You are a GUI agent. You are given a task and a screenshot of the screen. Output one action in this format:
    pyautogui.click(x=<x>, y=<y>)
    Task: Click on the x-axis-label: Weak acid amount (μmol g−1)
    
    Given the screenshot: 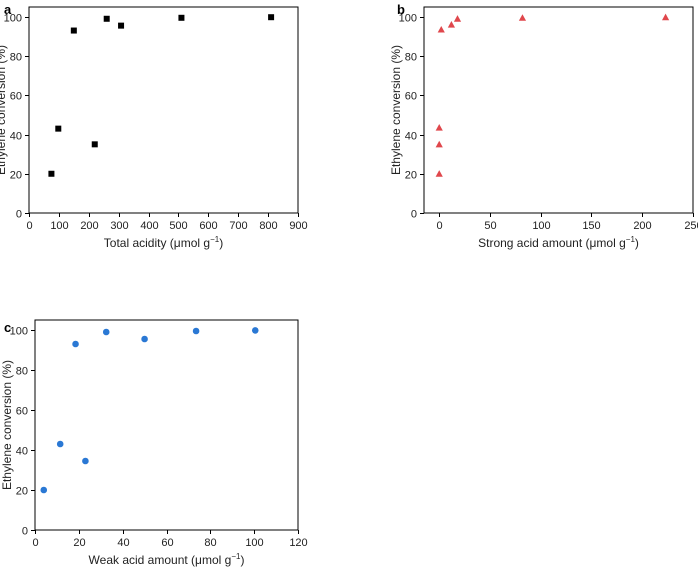 What is the action you would take?
    pyautogui.click(x=167, y=559)
    